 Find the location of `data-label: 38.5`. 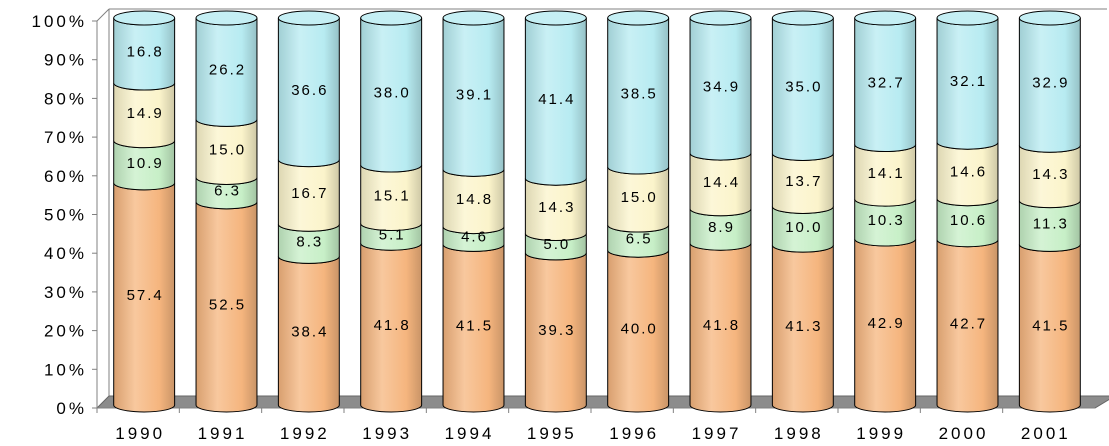

data-label: 38.5 is located at coordinates (639, 93).